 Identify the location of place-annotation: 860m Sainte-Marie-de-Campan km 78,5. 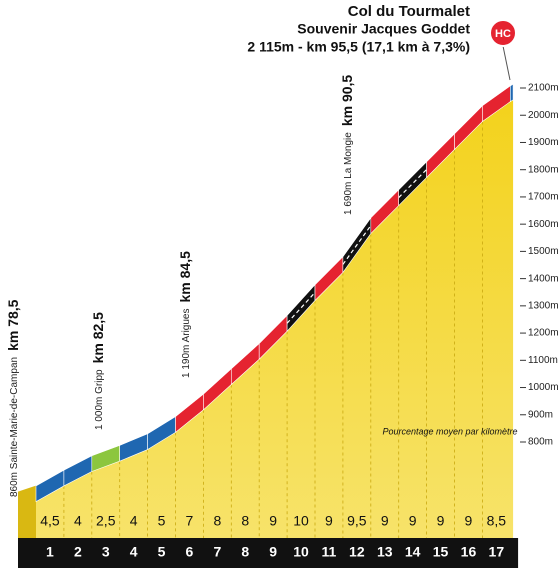
(13, 398).